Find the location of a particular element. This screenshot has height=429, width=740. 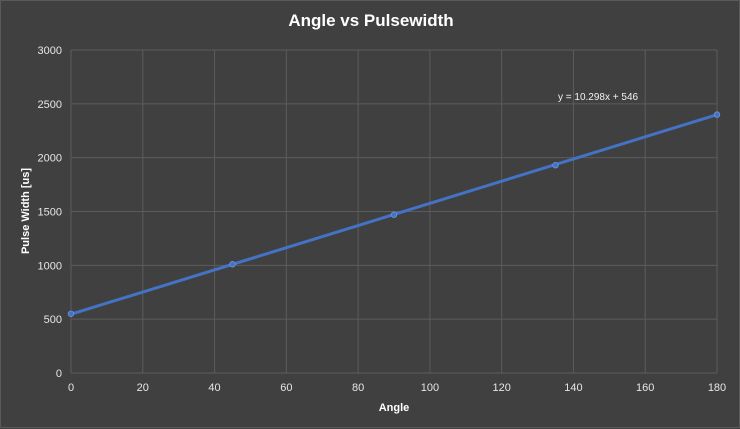

x-tick-label: 40 is located at coordinates (214, 388).